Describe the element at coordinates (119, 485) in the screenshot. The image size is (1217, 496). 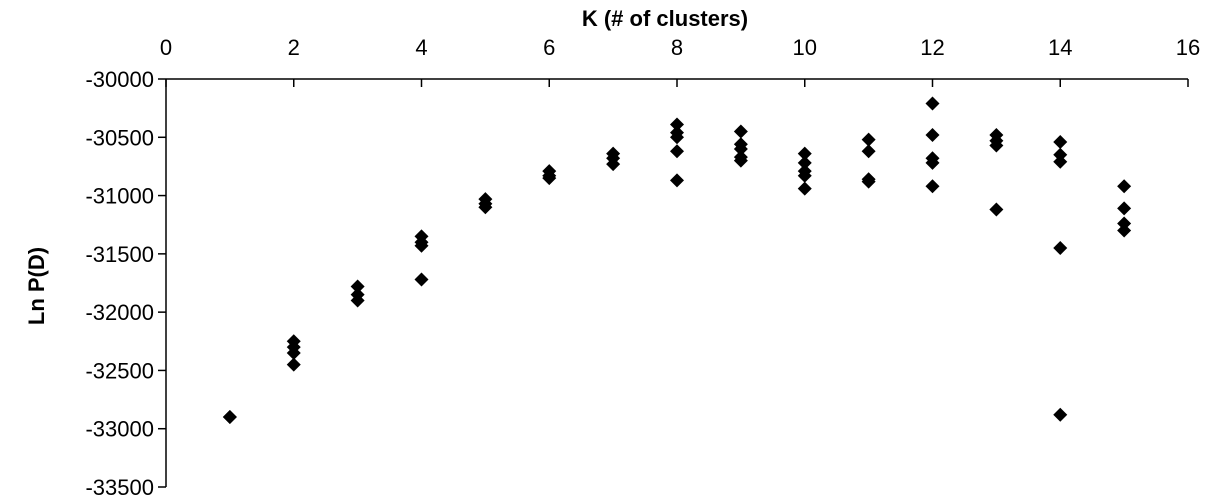
I see `y-tick-label: -33500` at that location.